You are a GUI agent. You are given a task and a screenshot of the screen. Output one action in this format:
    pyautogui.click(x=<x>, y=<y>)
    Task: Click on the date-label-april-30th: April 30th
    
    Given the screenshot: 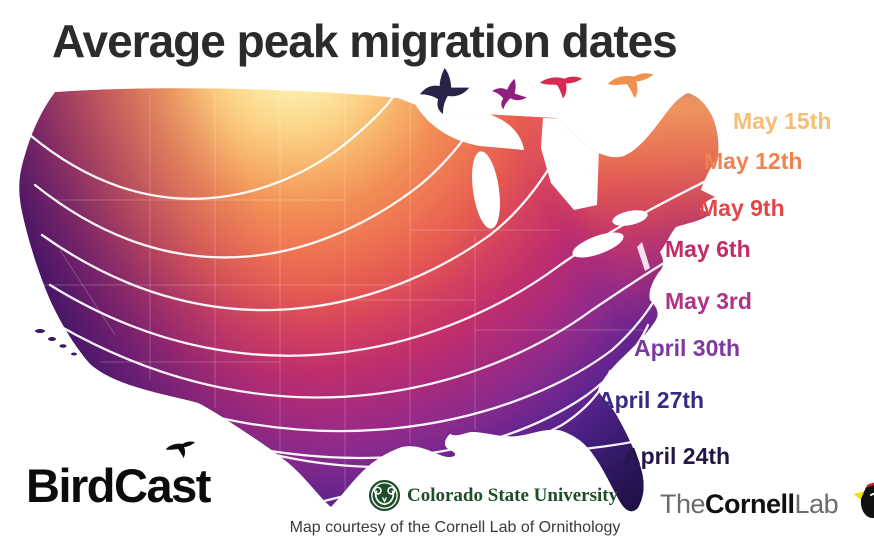 What is the action you would take?
    pyautogui.click(x=687, y=348)
    